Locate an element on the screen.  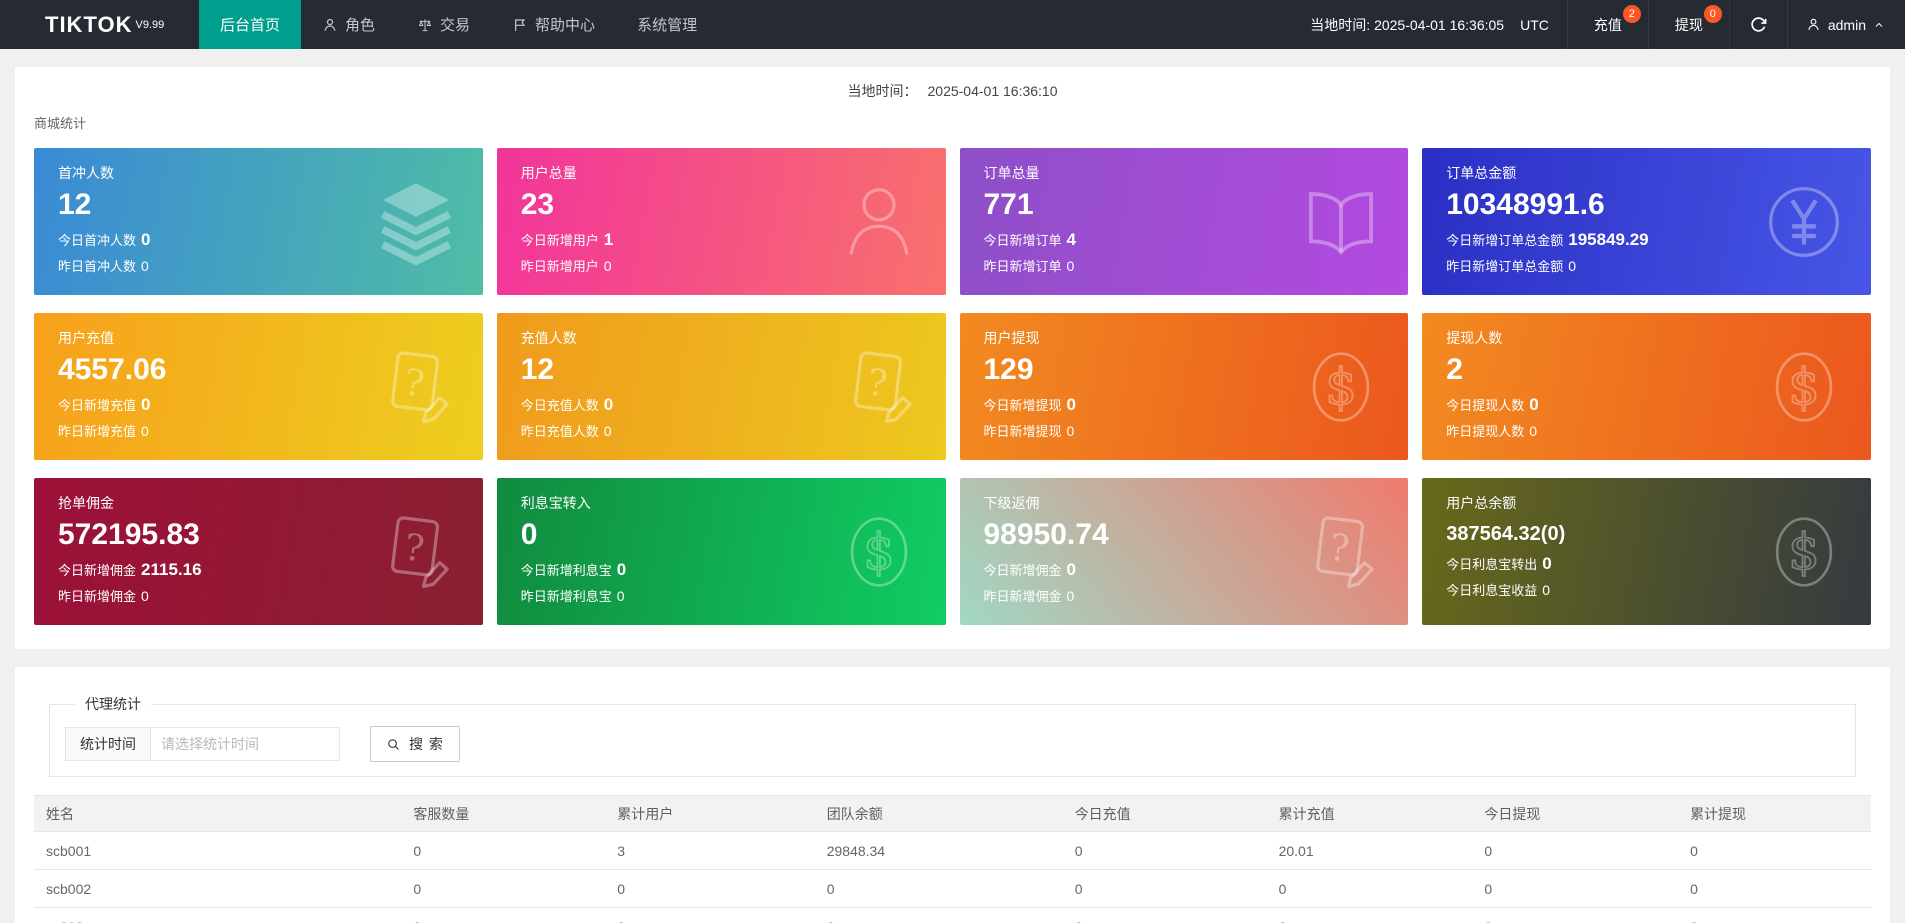
stat-card-line-value: 2115.16 is located at coordinates (171, 569).